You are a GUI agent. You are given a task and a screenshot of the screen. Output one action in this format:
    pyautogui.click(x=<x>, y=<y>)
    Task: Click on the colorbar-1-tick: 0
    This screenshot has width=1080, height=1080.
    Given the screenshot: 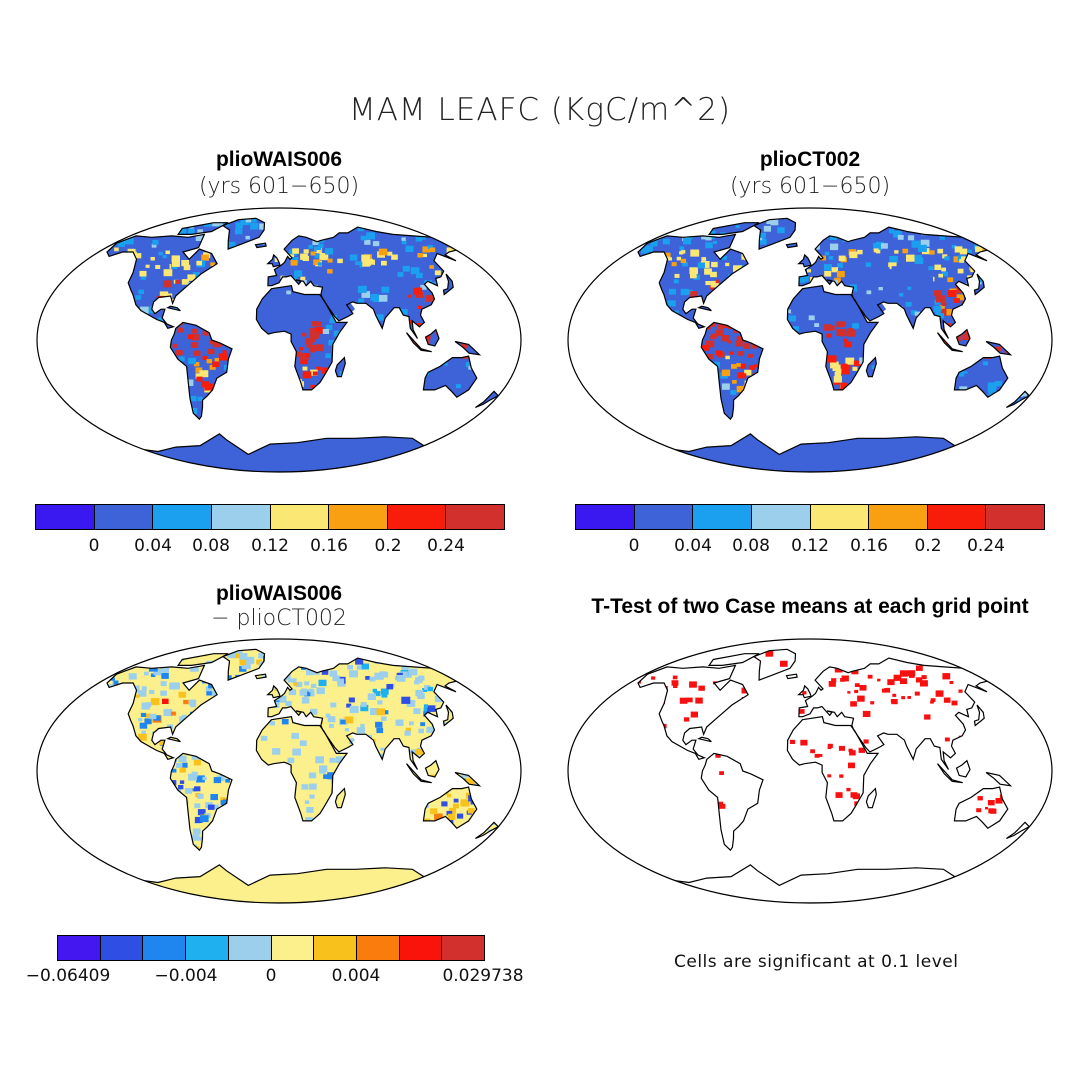 What is the action you would take?
    pyautogui.click(x=94, y=546)
    